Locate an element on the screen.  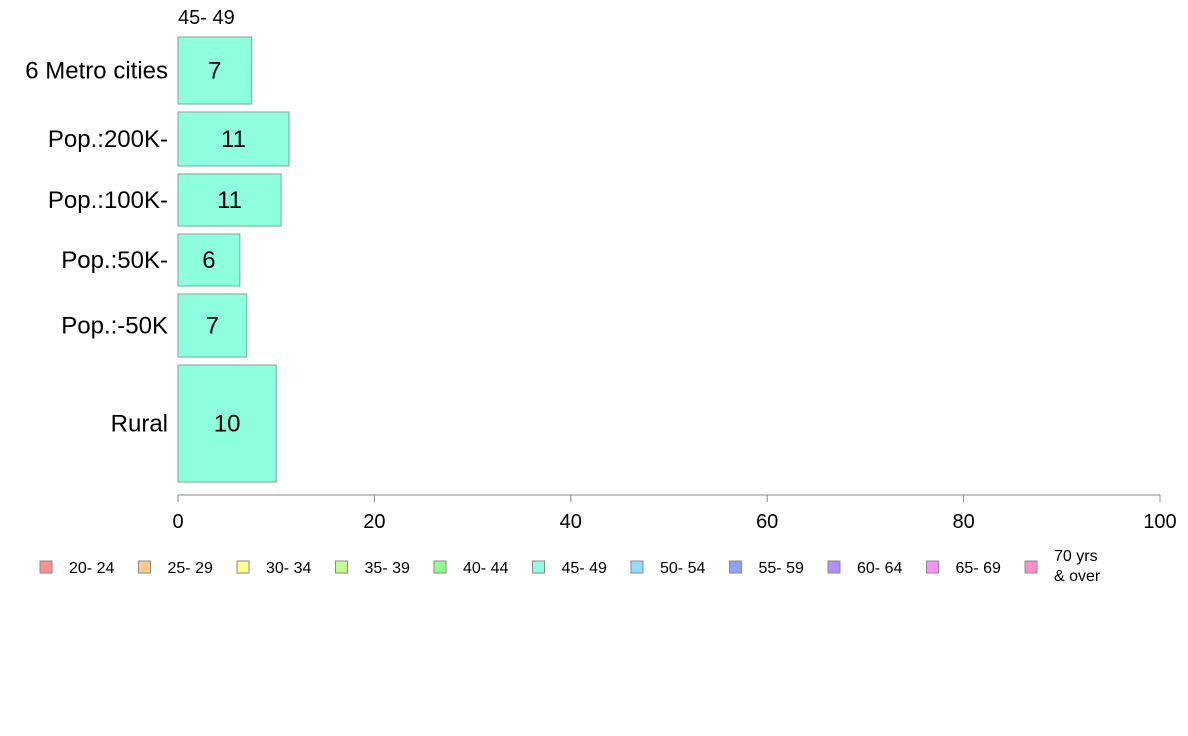
legend-label-line: 30- 34 is located at coordinates (288, 568).